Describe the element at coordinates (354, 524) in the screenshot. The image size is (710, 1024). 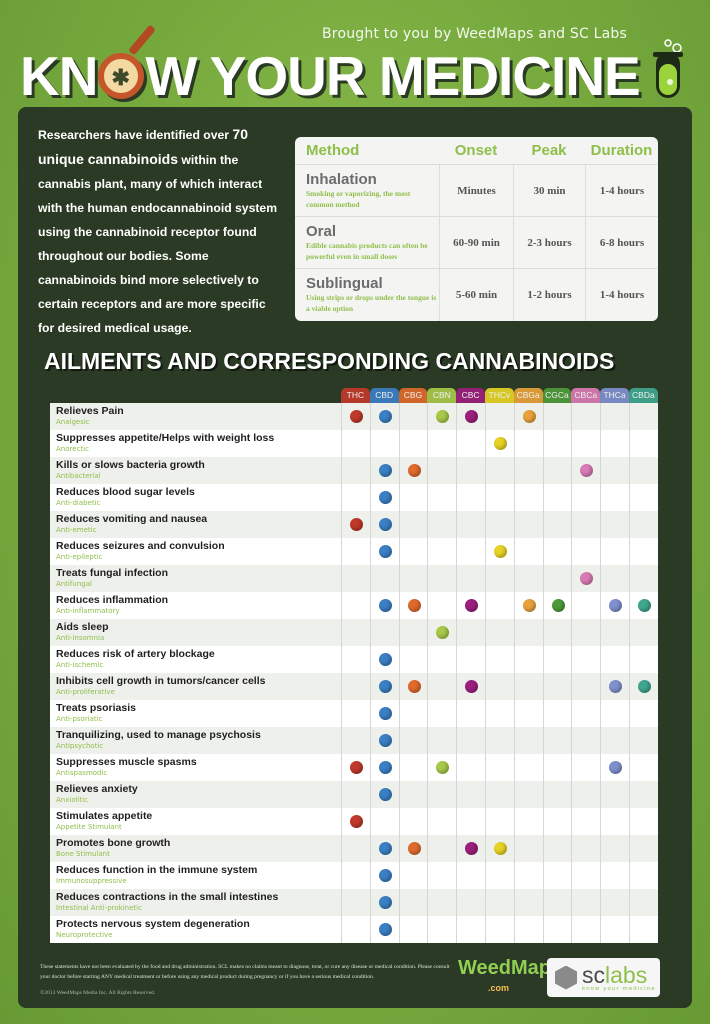
I see `ailment-row: Reduces vomiting and nausea Anti-emetic` at that location.